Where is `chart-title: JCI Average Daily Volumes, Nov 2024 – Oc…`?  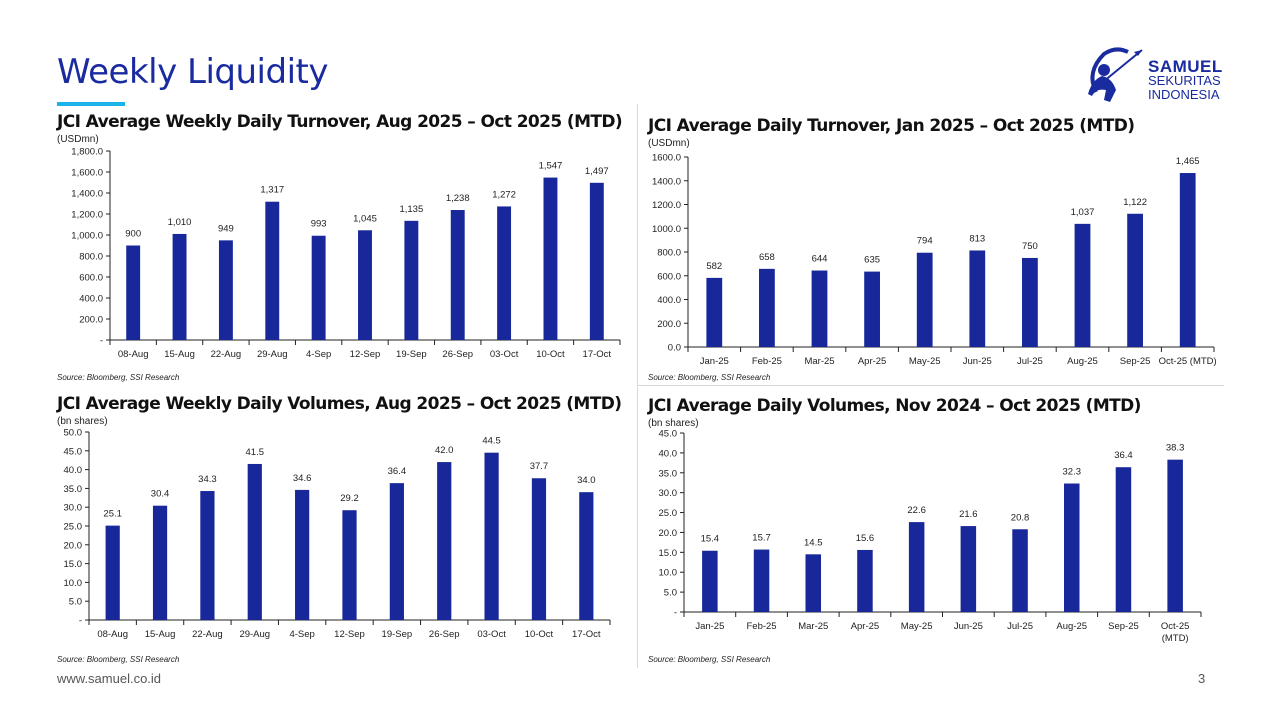 chart-title: JCI Average Daily Volumes, Nov 2024 – Oc… is located at coordinates (894, 406).